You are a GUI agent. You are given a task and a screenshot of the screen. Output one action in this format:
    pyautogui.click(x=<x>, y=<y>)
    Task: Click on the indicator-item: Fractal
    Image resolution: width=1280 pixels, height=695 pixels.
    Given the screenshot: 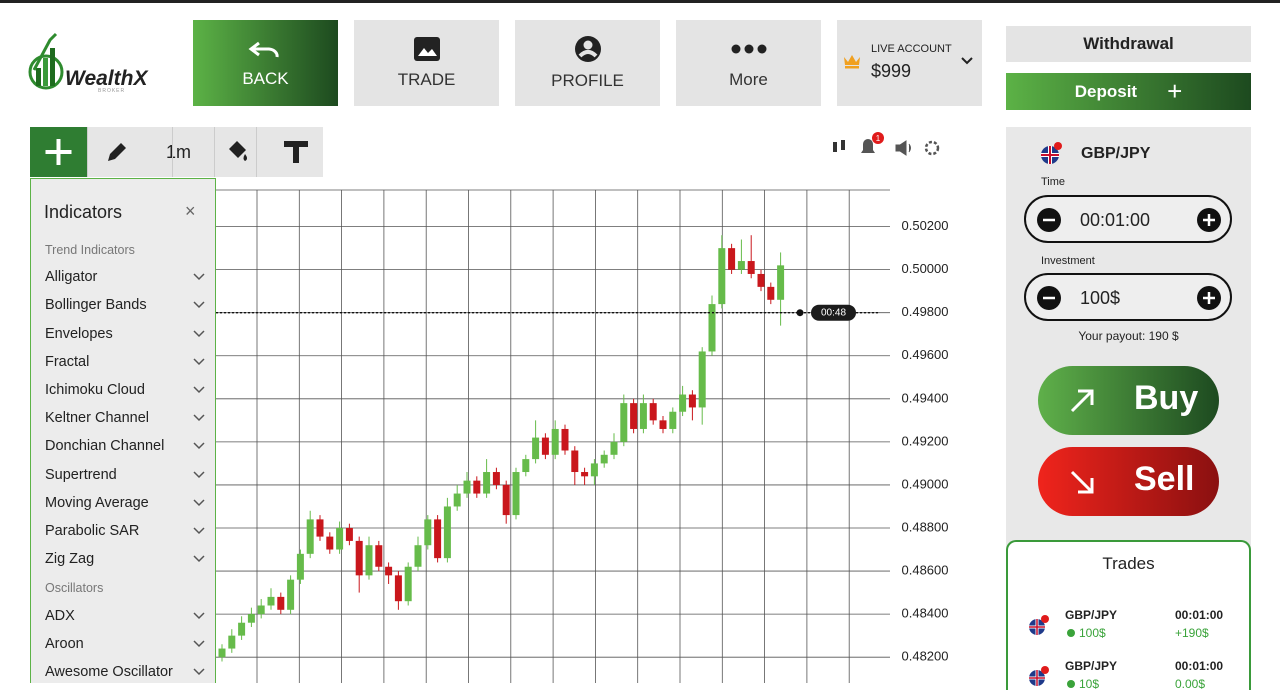 What is the action you would take?
    pyautogui.click(x=125, y=365)
    